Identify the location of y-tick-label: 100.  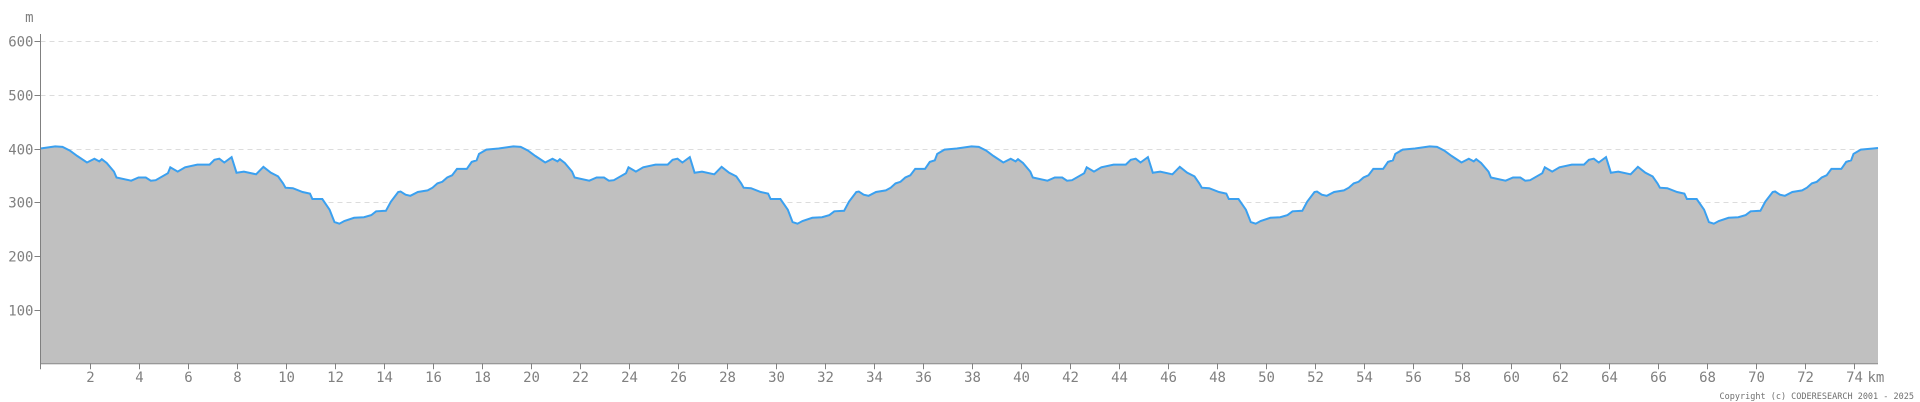
(20, 312).